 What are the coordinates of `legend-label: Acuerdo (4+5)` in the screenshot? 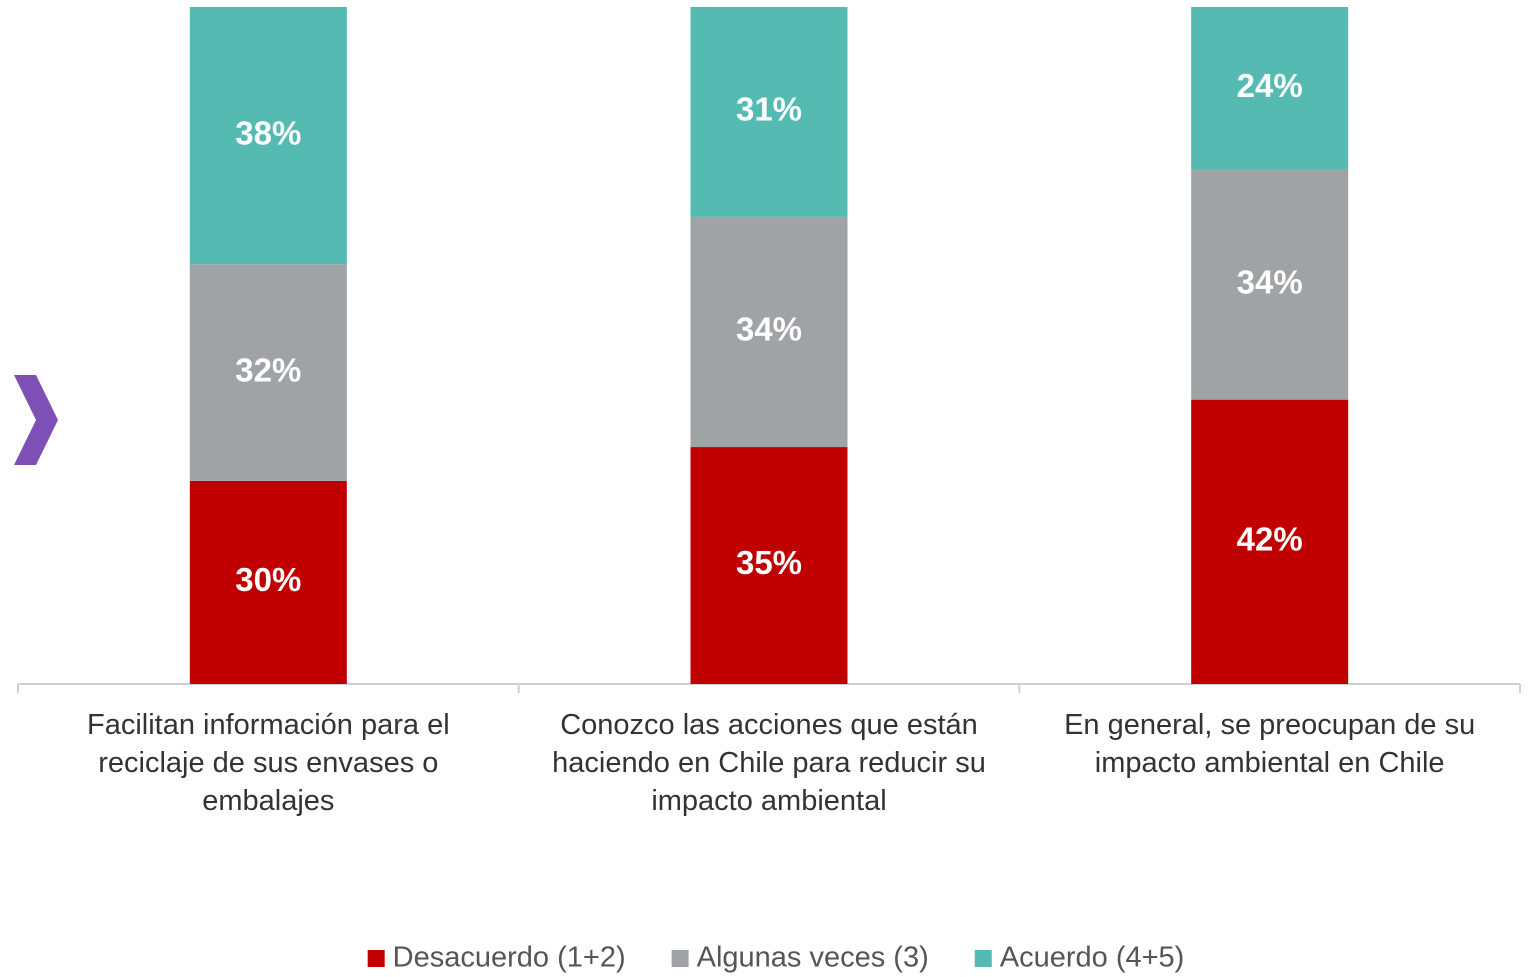 It's located at (1092, 958).